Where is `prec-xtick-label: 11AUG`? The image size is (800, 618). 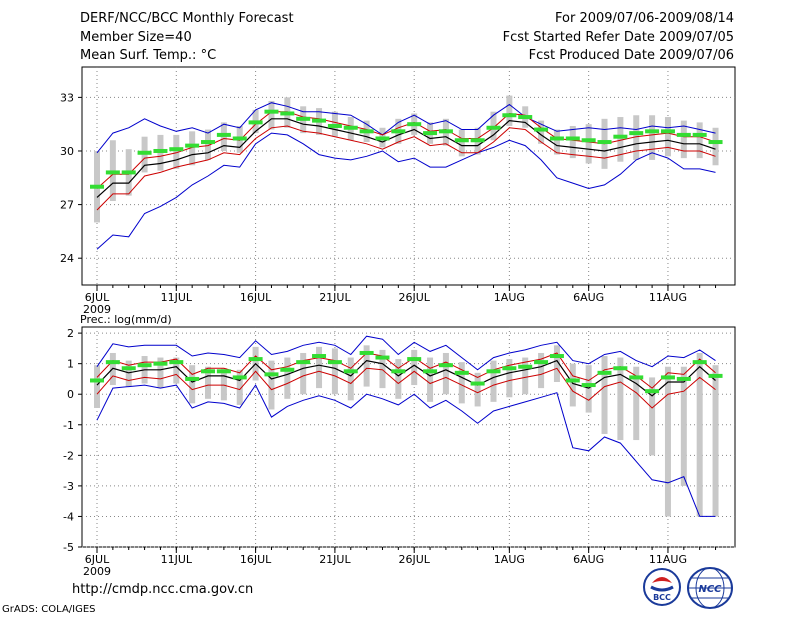 prec-xtick-label: 11AUG is located at coordinates (668, 559).